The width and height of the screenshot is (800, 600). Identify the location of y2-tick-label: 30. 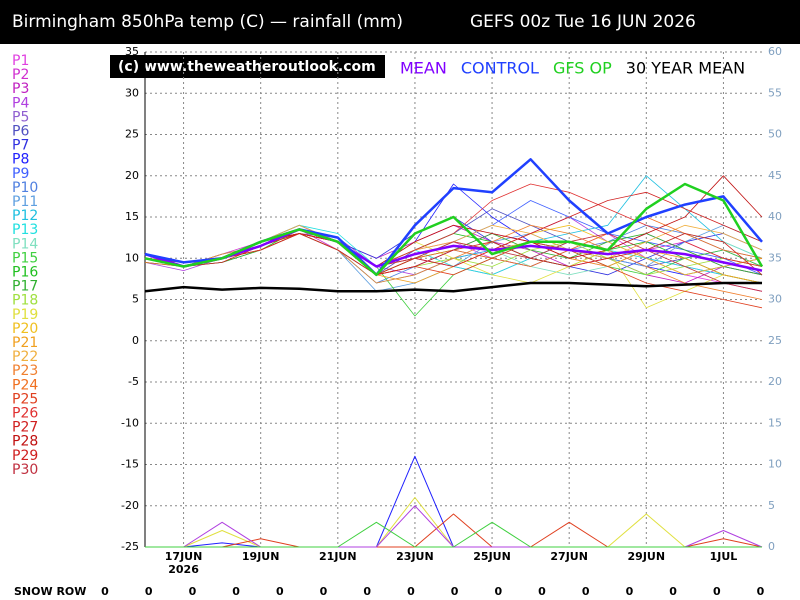
(775, 299).